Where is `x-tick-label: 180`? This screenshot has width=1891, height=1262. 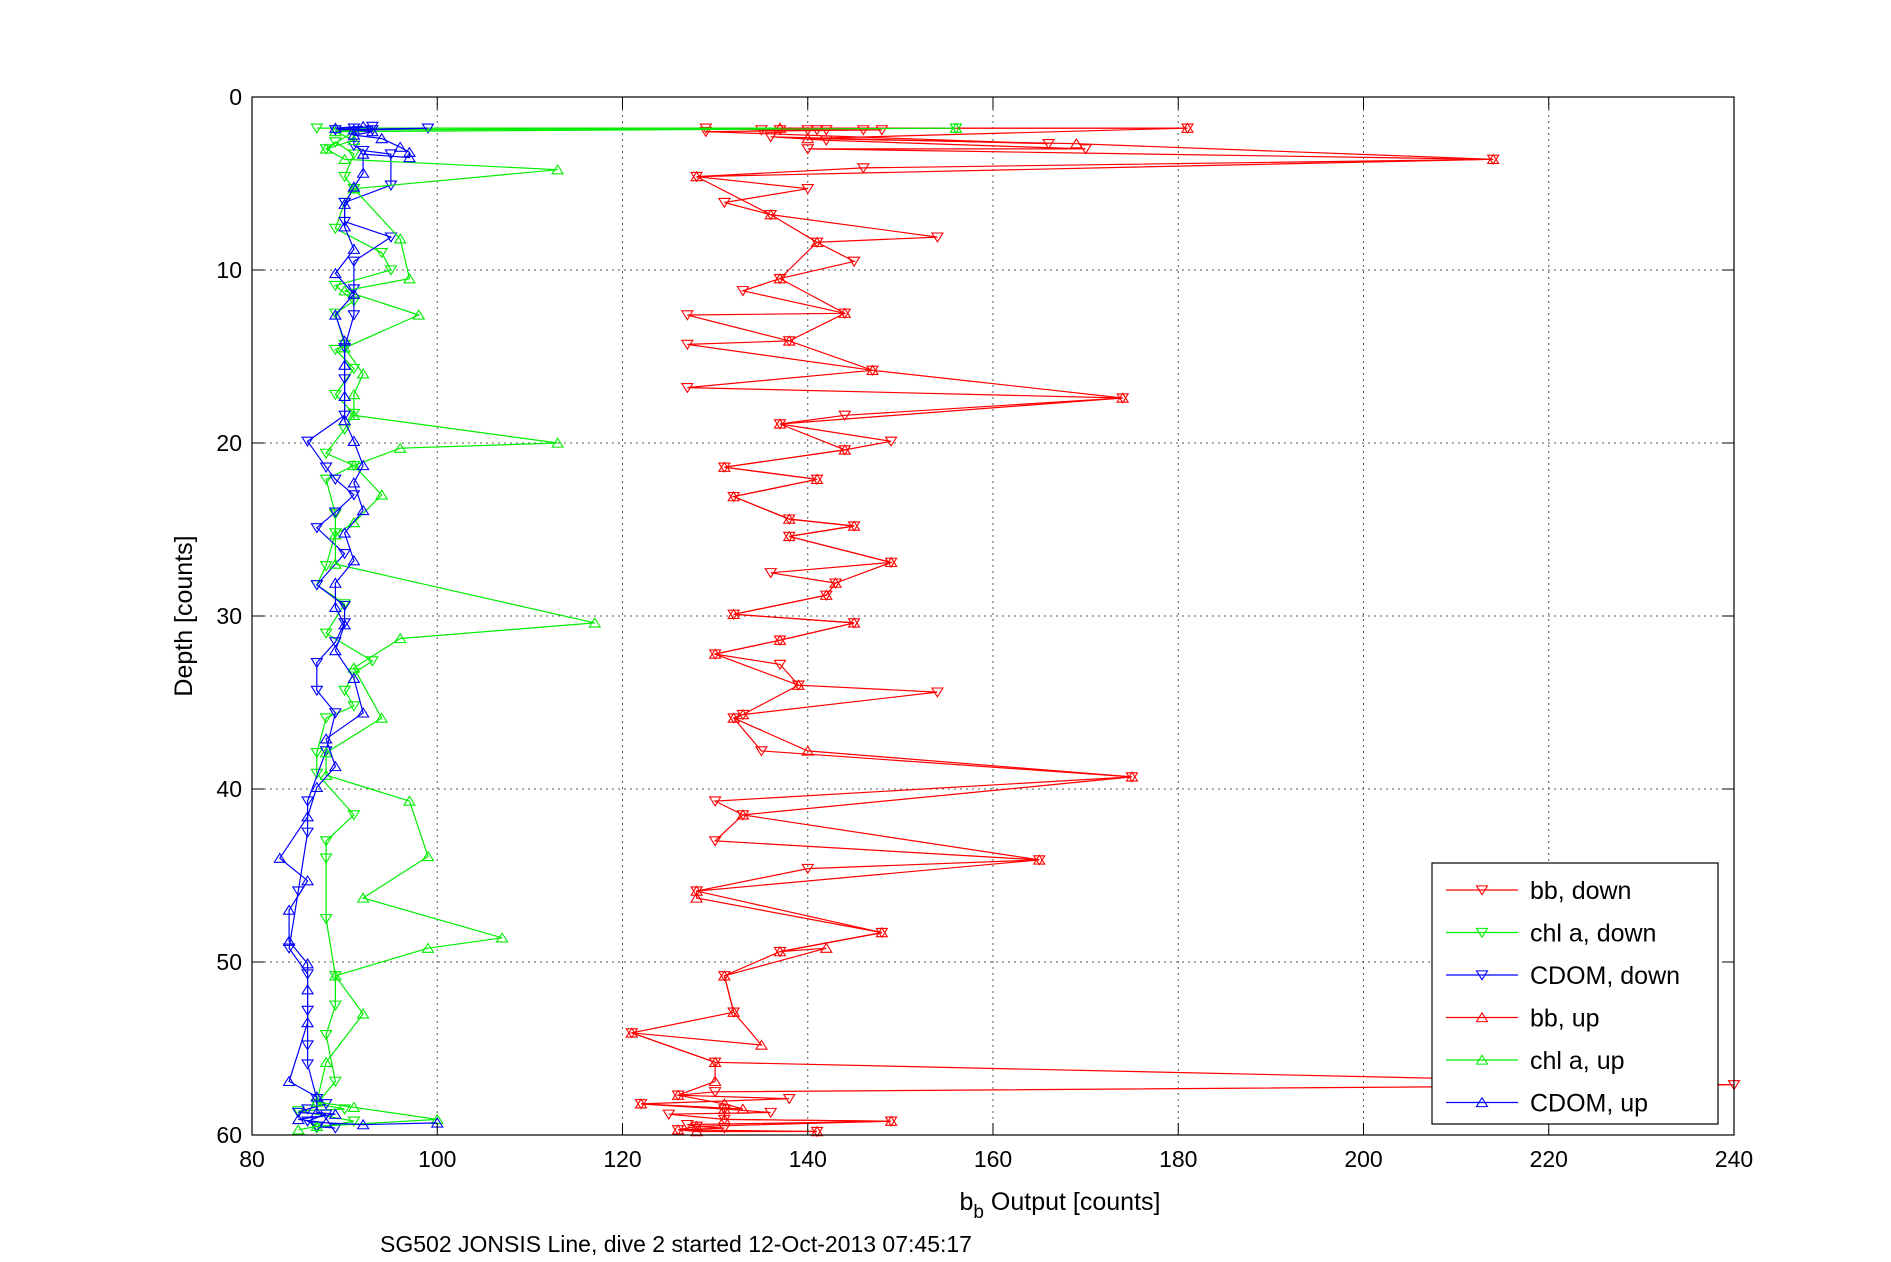 x-tick-label: 180 is located at coordinates (1178, 1159).